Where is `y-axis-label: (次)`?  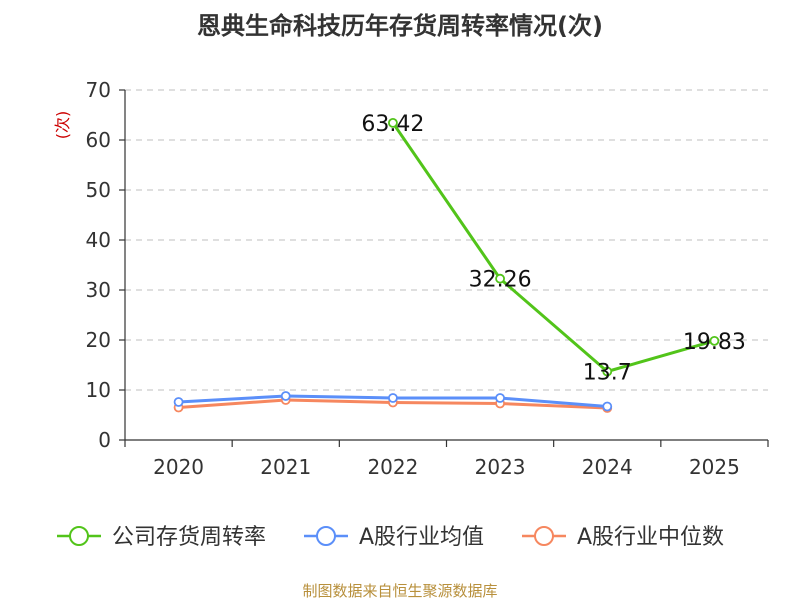
y-axis-label: (次) is located at coordinates (62, 125).